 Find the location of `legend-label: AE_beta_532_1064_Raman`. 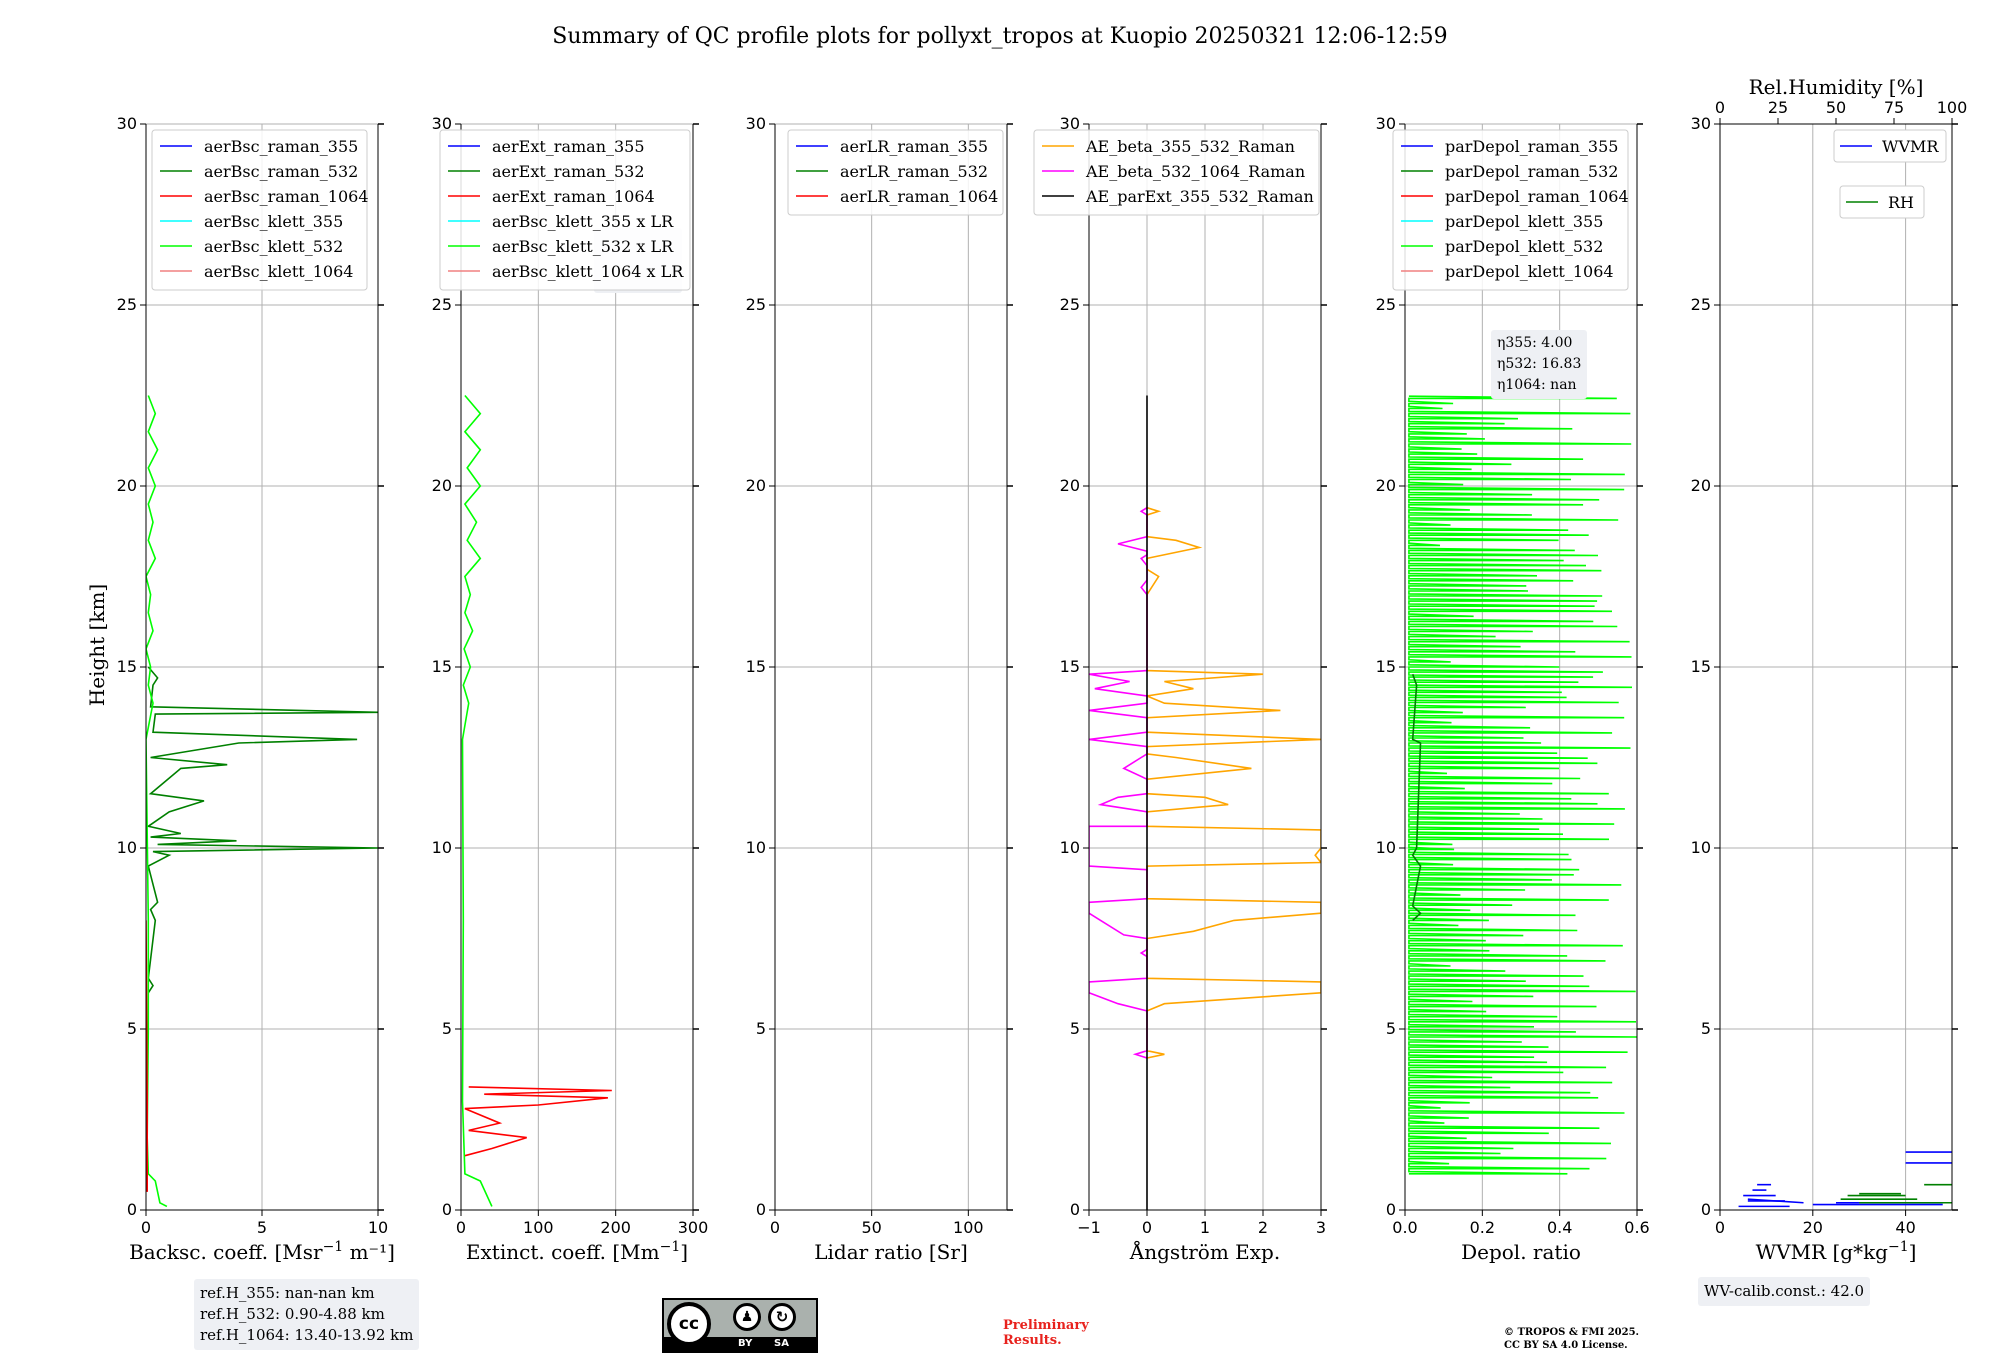

legend-label: AE_beta_532_1064_Raman is located at coordinates (1195, 171).